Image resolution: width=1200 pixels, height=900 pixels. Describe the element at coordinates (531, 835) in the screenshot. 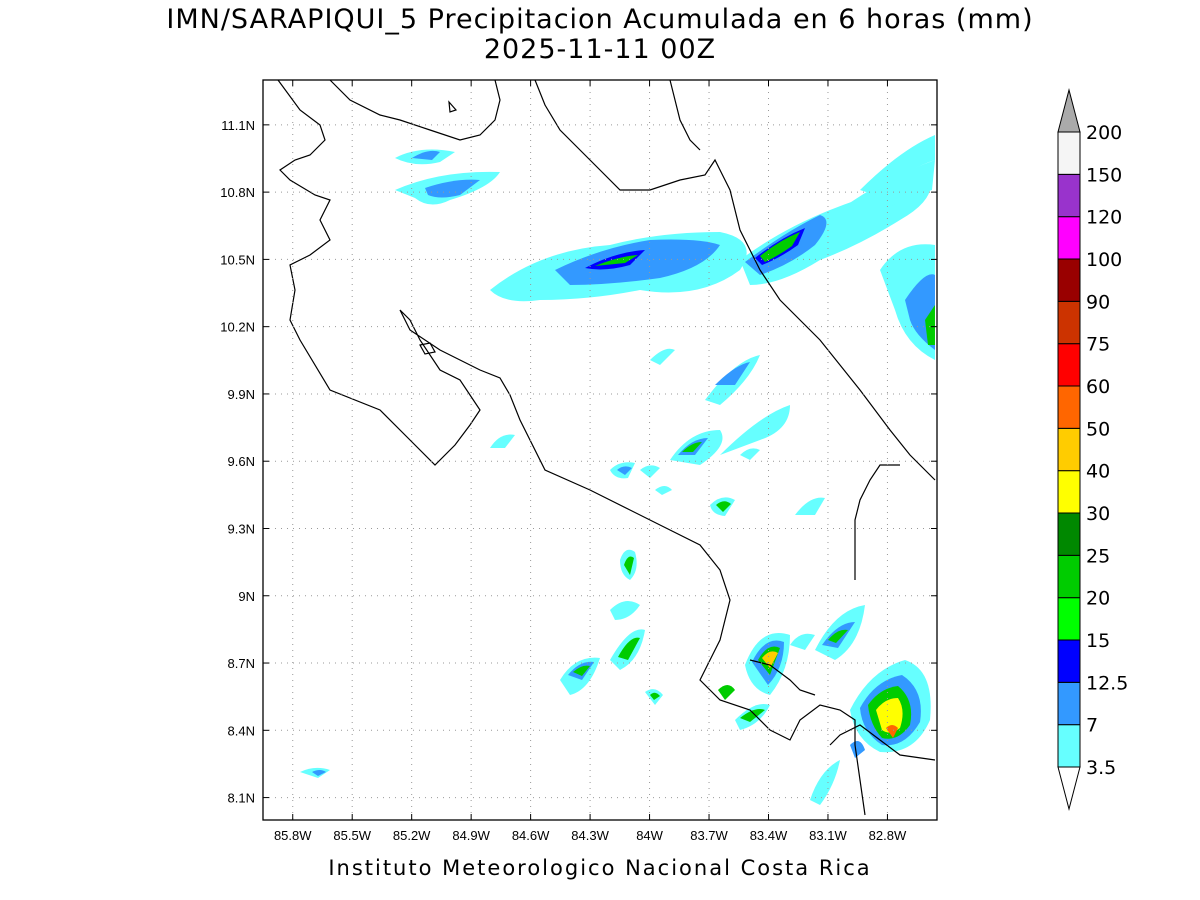

I see `x-tick-label: 84.6W` at that location.